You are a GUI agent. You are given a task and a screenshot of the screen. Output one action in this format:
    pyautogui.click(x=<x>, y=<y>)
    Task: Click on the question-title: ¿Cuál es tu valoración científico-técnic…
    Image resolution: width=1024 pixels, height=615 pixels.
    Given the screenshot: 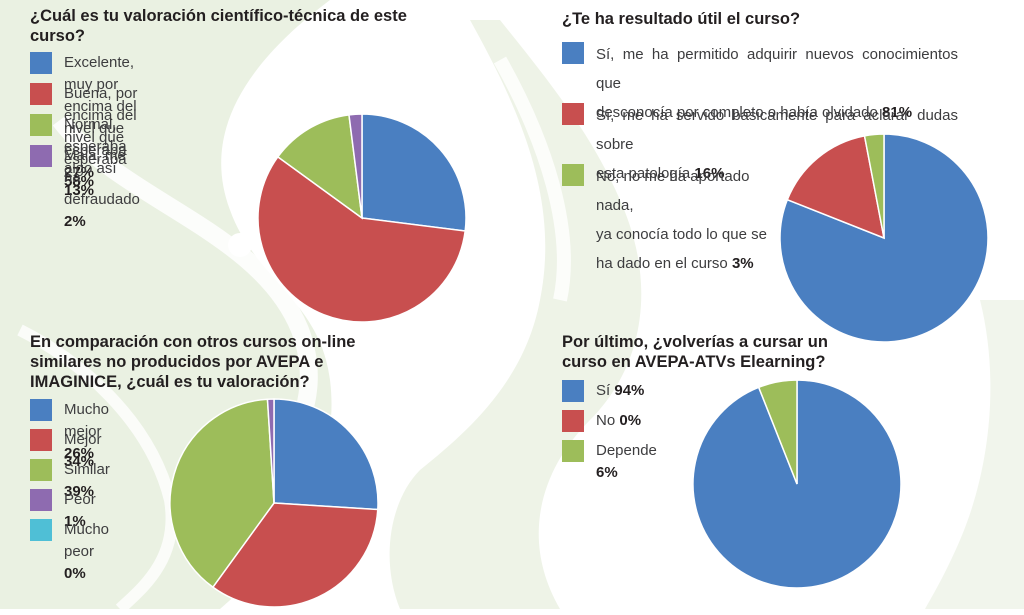 What is the action you would take?
    pyautogui.click(x=218, y=26)
    